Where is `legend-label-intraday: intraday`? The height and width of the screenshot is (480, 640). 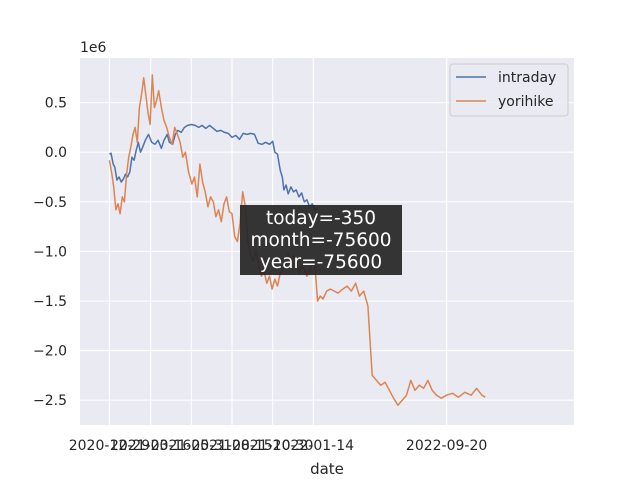
legend-label-intraday: intraday is located at coordinates (527, 78).